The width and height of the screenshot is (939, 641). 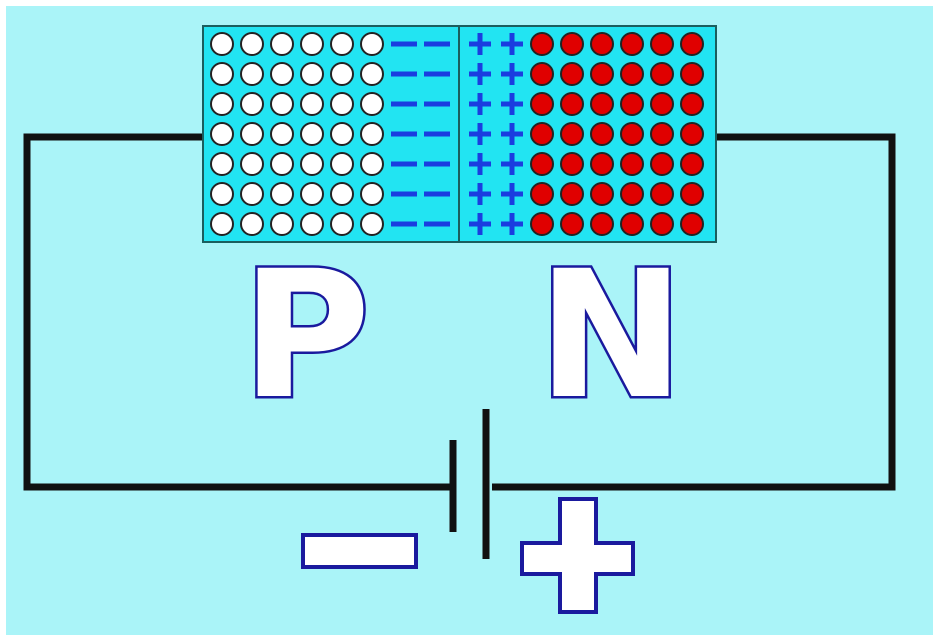 What do you see at coordinates (496, 134) in the screenshot?
I see `depletion-positive-charges` at bounding box center [496, 134].